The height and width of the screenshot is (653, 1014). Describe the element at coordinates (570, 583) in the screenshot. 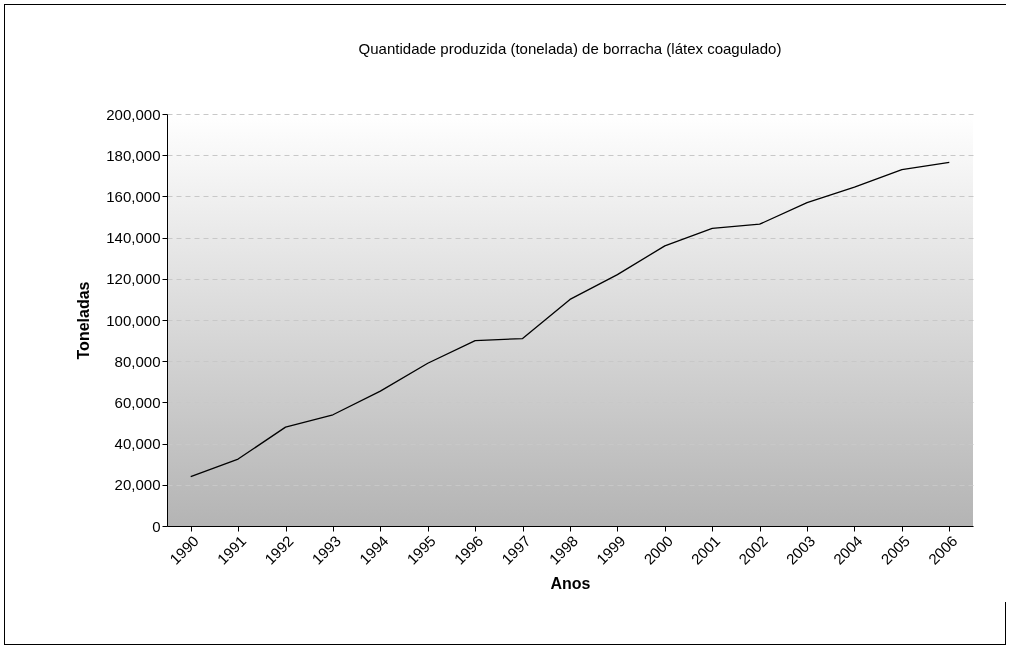

I see `x-axis-title: Anos` at that location.